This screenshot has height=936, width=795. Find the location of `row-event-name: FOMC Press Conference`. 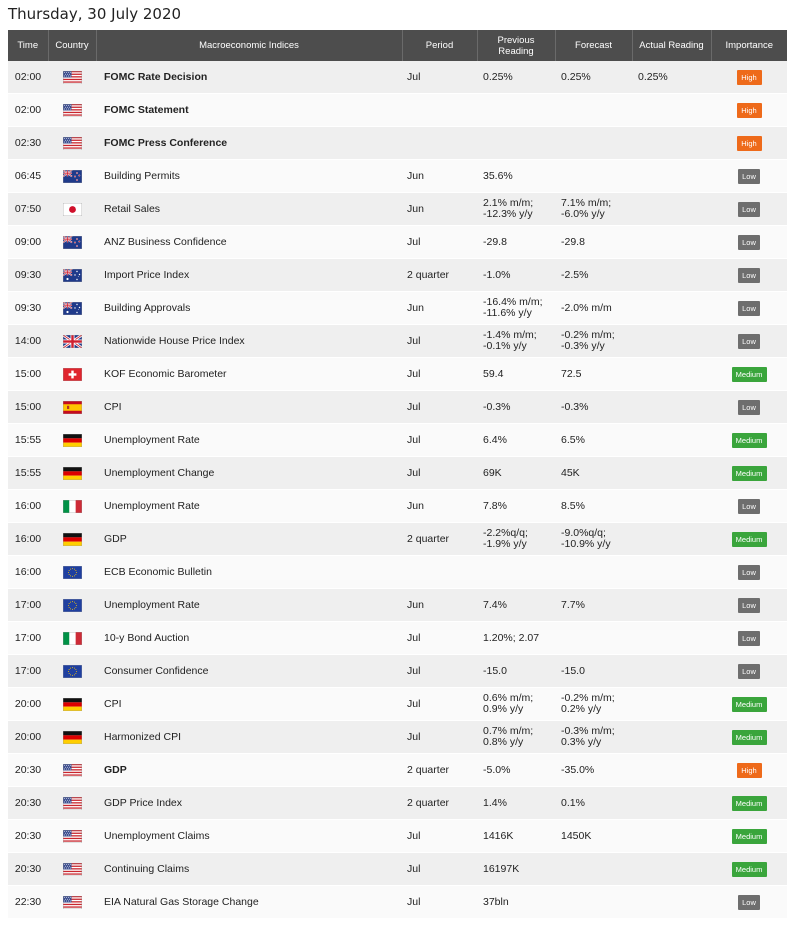

row-event-name: FOMC Press Conference is located at coordinates (249, 143).